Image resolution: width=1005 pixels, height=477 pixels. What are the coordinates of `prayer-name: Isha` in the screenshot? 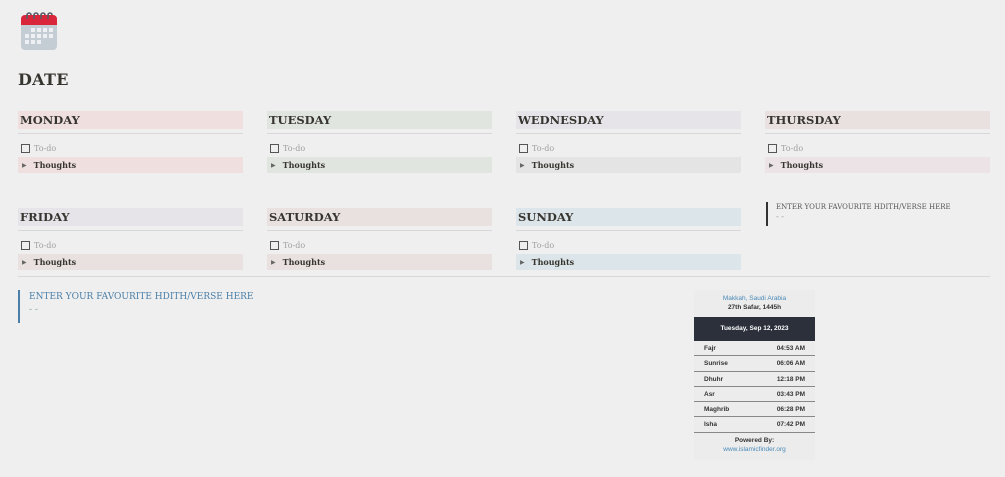 It's located at (711, 425).